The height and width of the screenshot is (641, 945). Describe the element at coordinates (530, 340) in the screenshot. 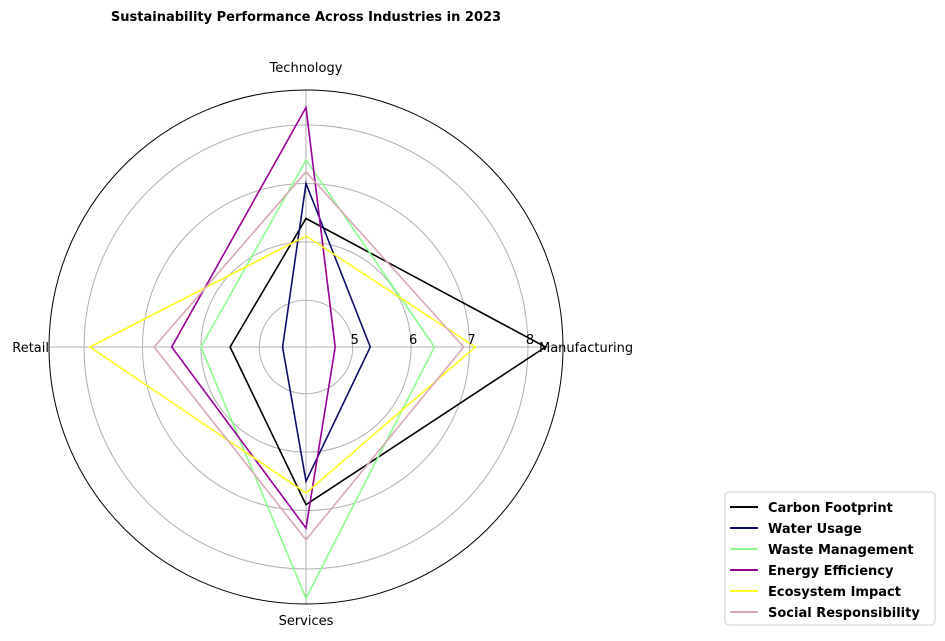

I see `tick-label: 8` at that location.